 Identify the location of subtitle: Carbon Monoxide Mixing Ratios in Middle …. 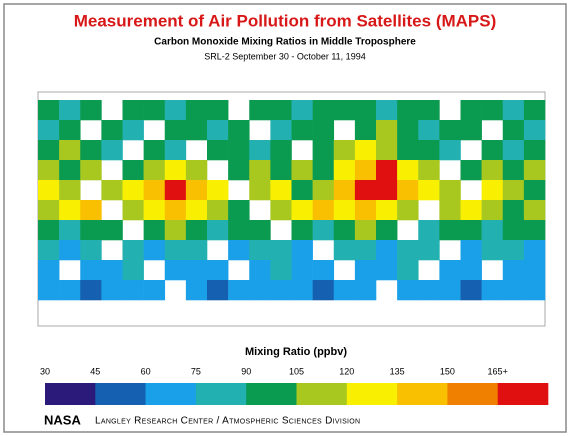
(285, 42).